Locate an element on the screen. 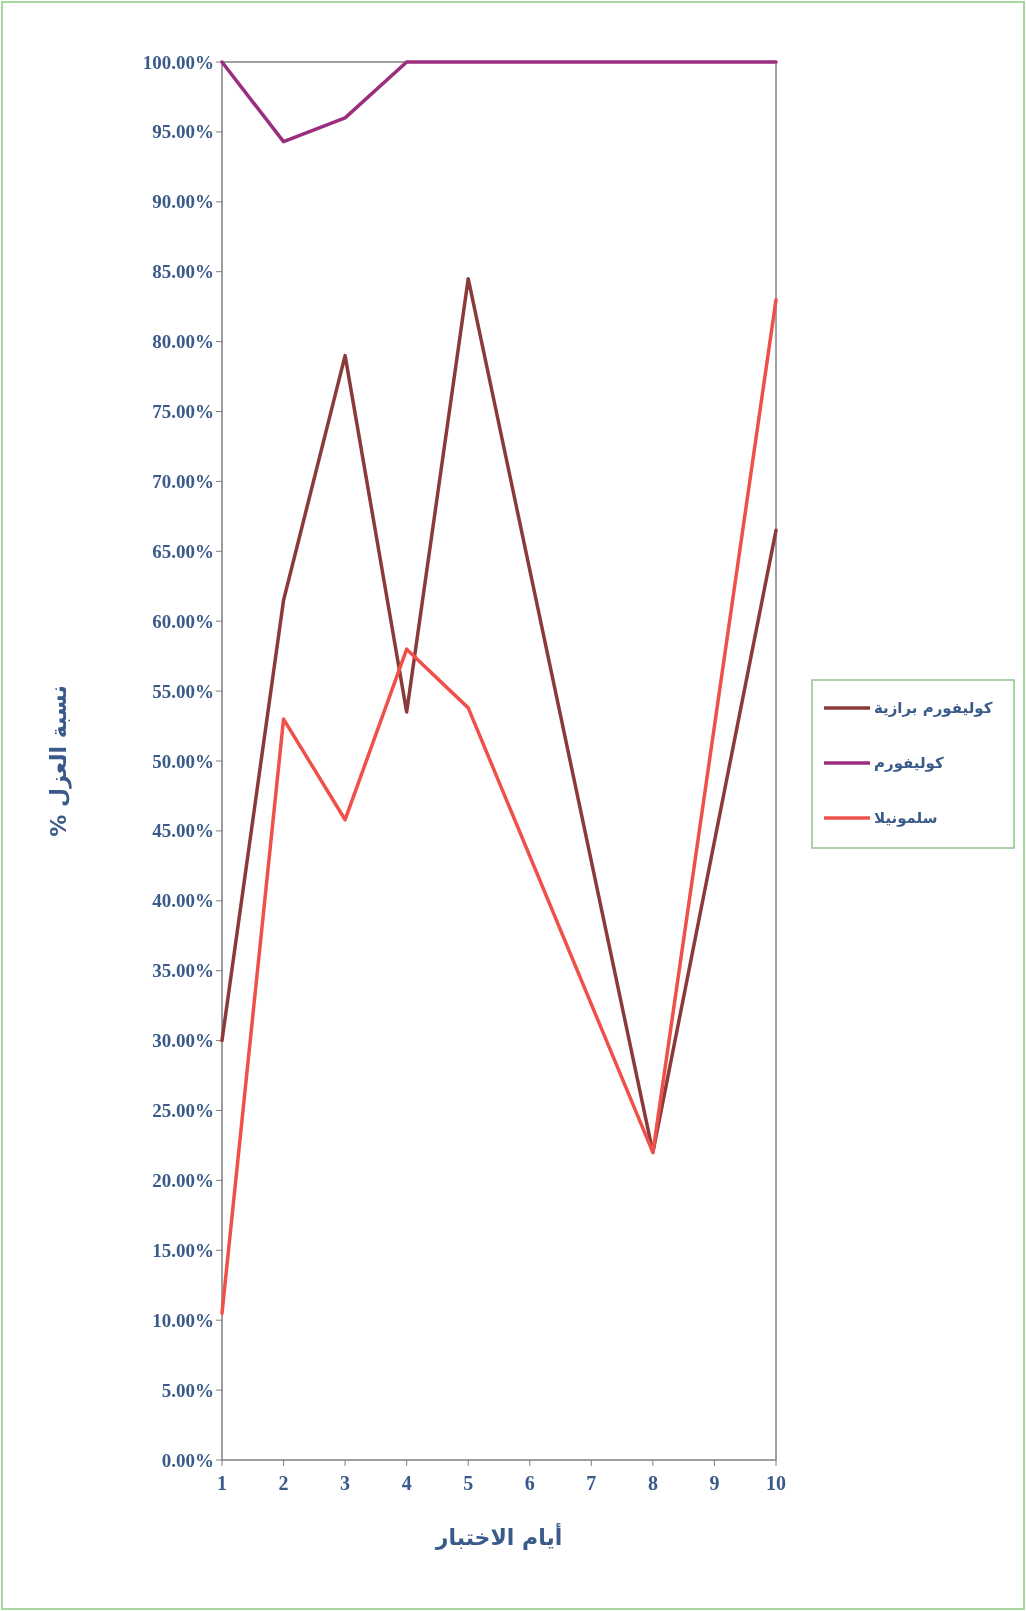 The width and height of the screenshot is (1026, 1611). y-tick-label: 15.00% is located at coordinates (183, 1250).